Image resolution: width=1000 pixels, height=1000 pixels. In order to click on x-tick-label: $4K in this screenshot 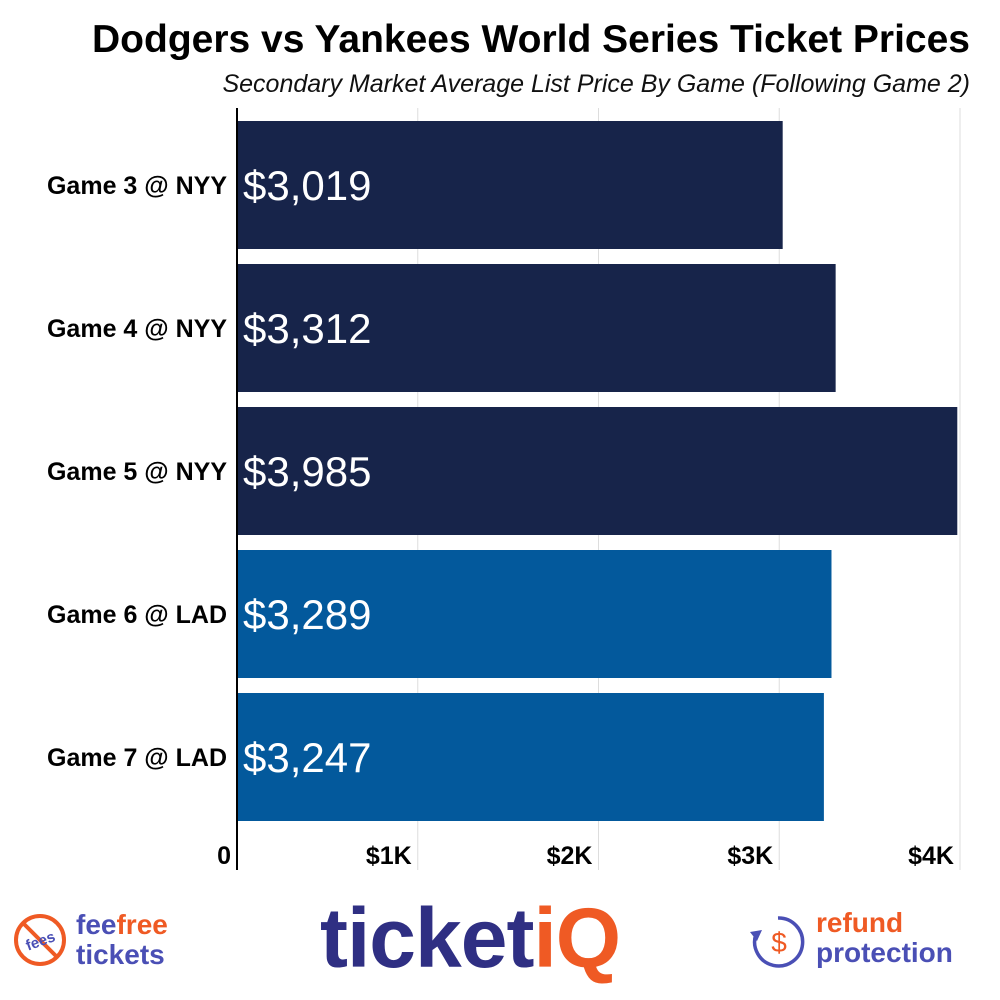, I will do `click(931, 856)`.